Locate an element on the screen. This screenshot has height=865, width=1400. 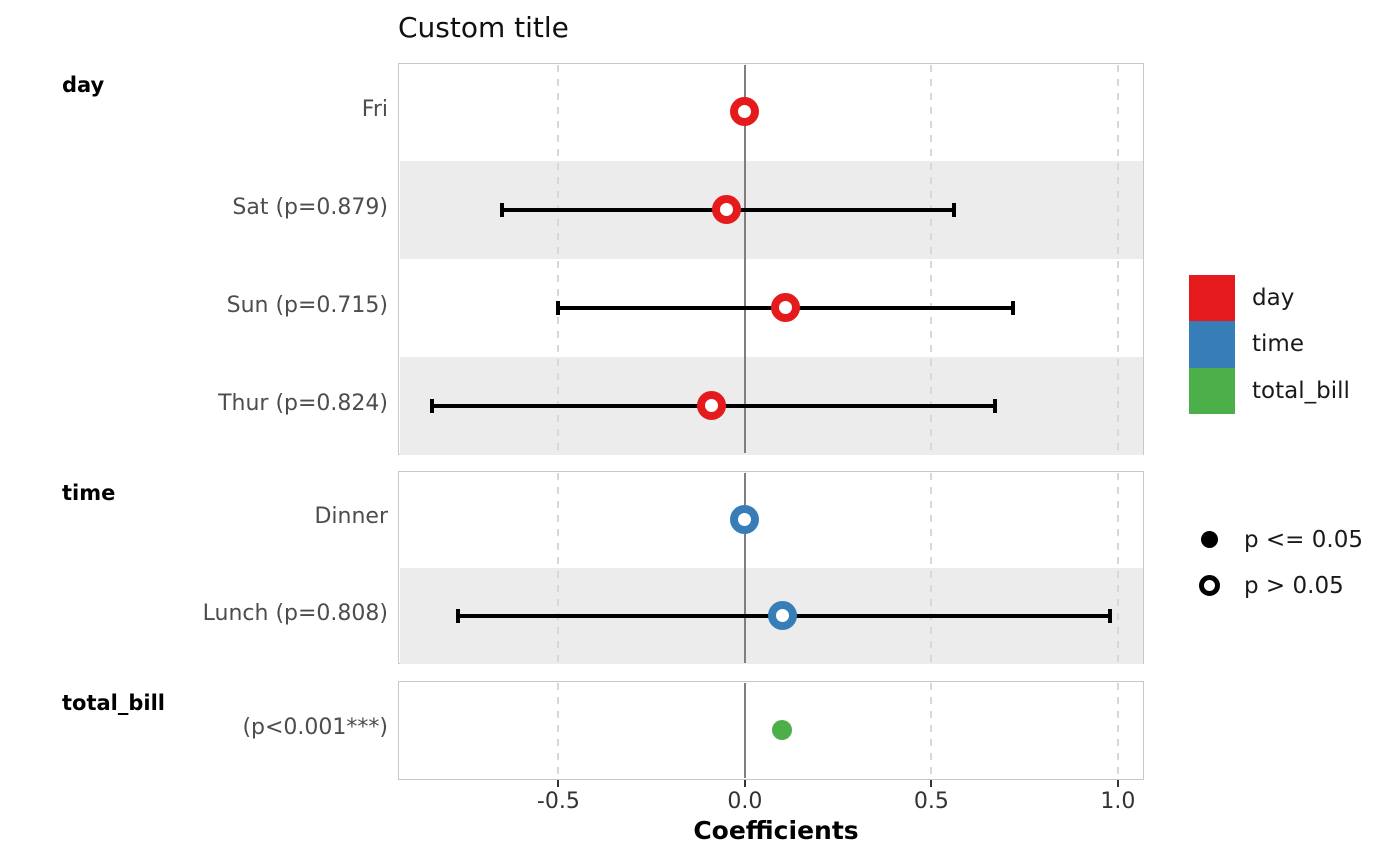
chart-title: Custom title is located at coordinates (483, 27).